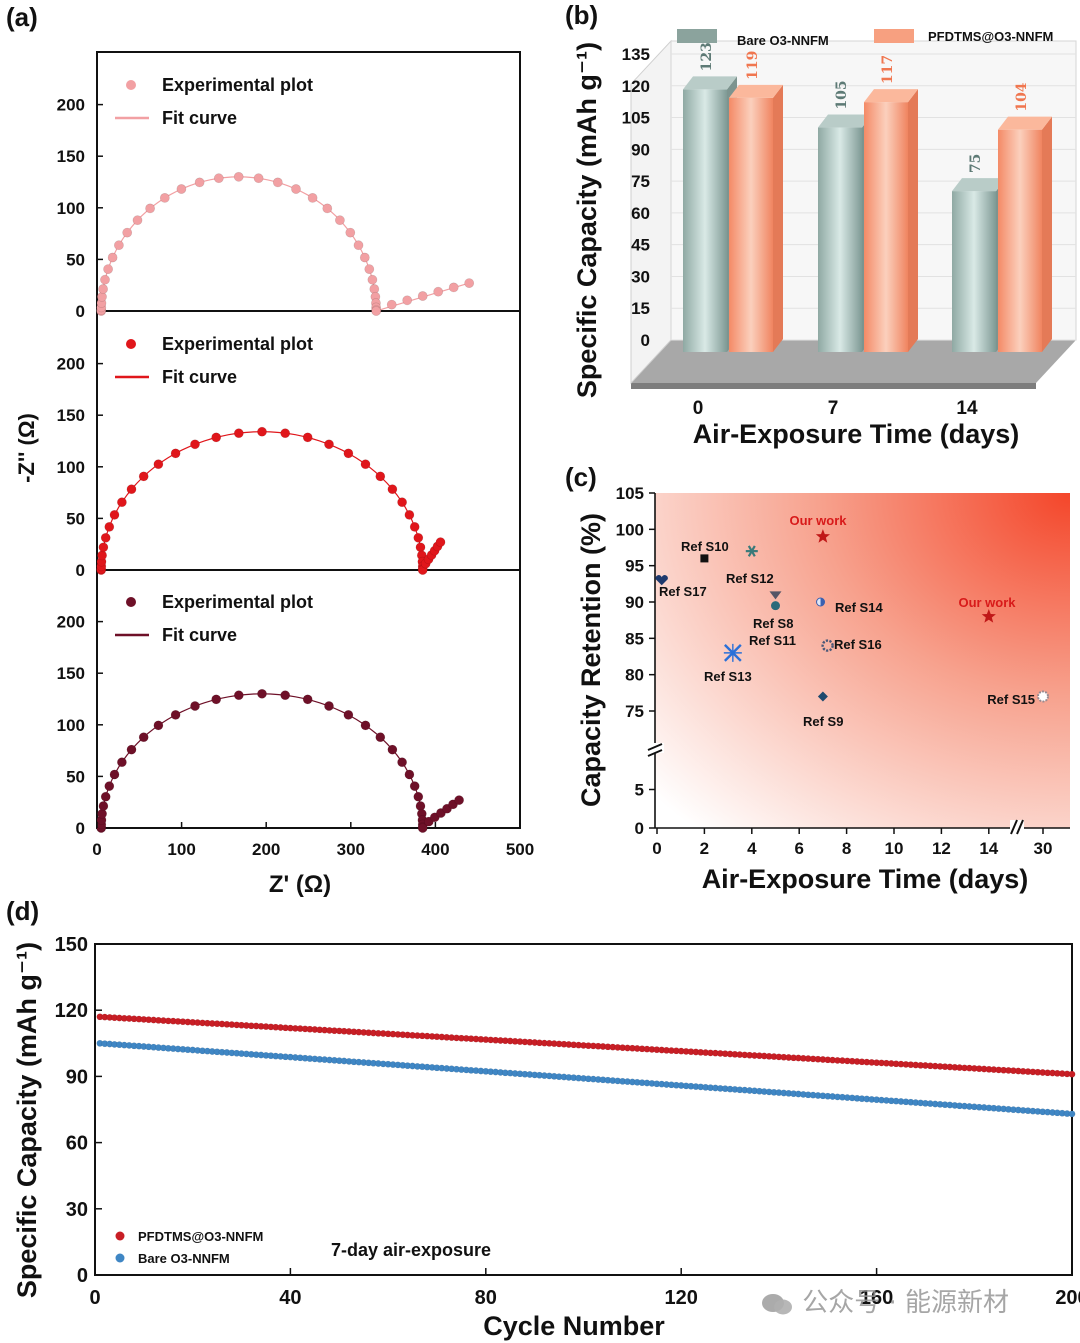 This screenshot has width=1080, height=1343. What do you see at coordinates (1011, 699) in the screenshot?
I see `point-label: Ref S15` at bounding box center [1011, 699].